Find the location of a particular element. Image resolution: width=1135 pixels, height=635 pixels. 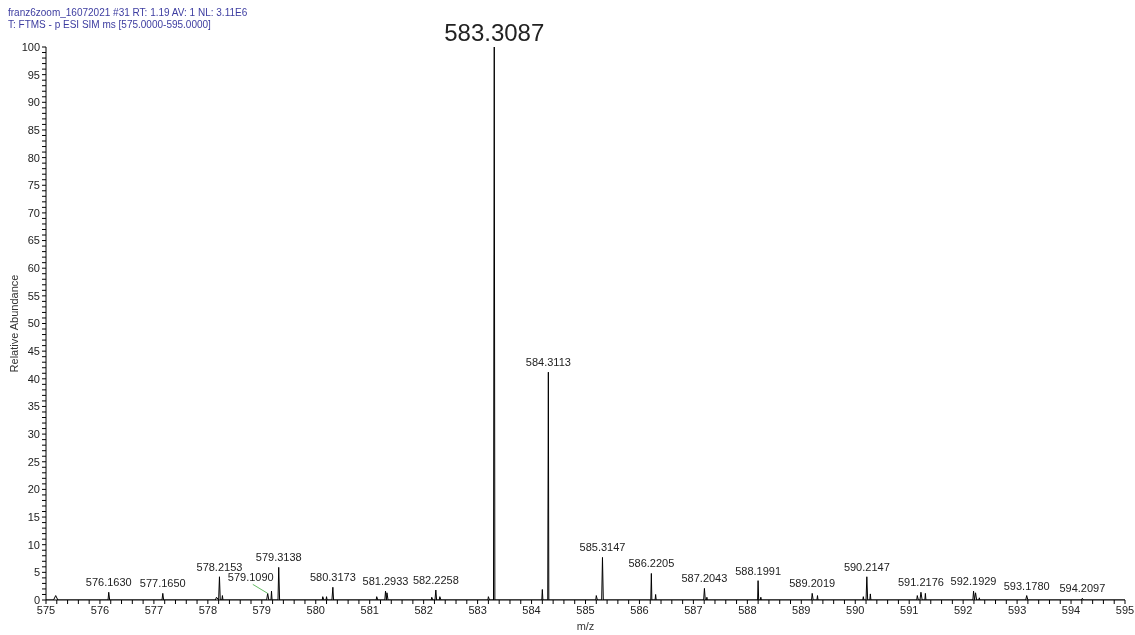

x-tick-label: 581 is located at coordinates (369, 609).